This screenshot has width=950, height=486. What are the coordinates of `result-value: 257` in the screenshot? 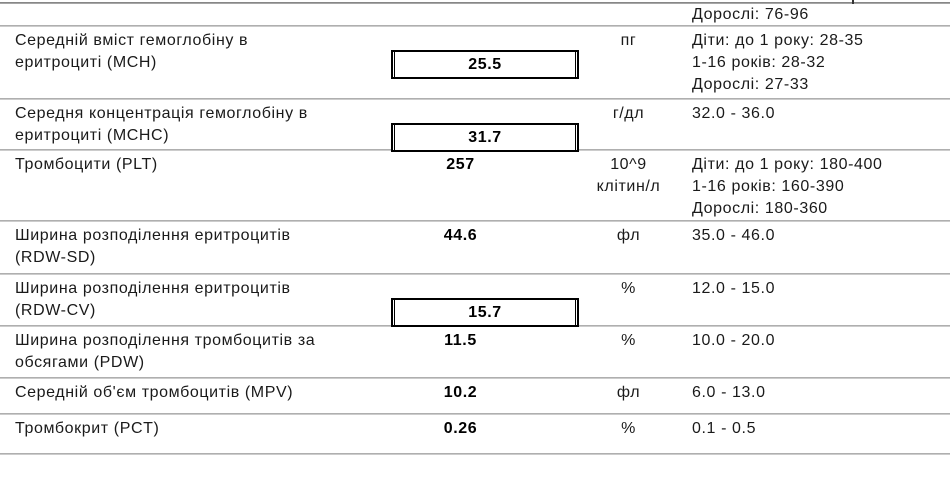 It's located at (460, 164).